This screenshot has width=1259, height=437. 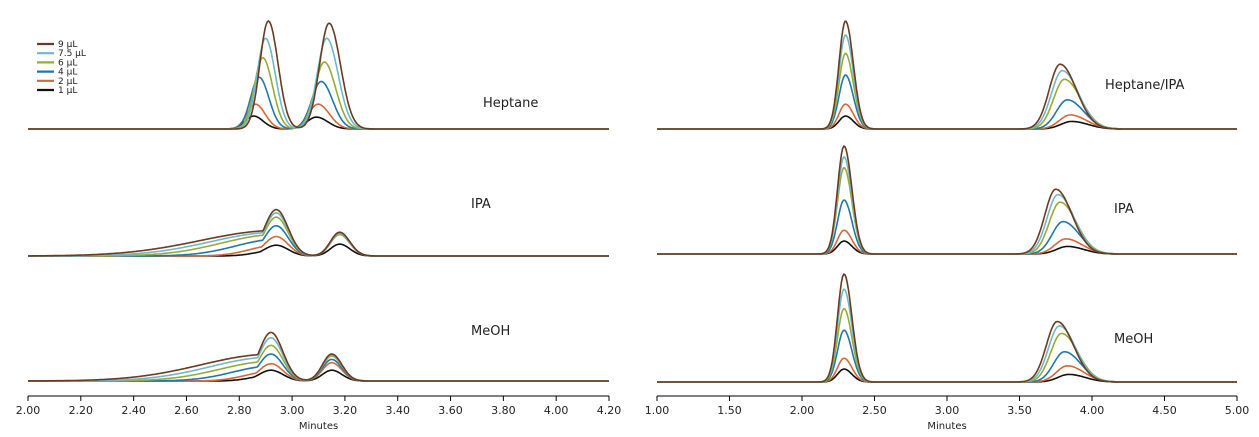 I want to click on legend-label: 1 µL, so click(x=67, y=91).